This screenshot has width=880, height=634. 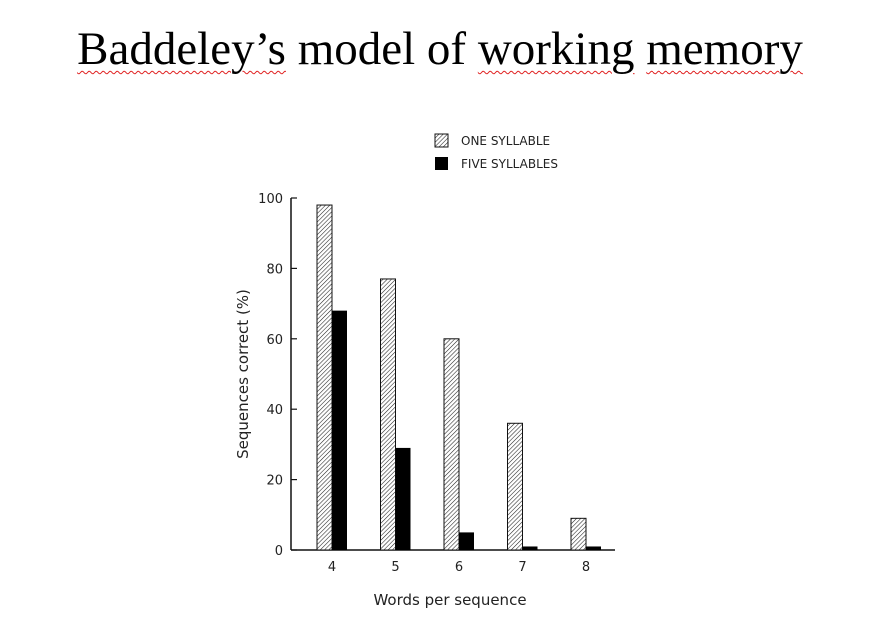 I want to click on legend-label-five-syllables: FIVE SYLLABLES, so click(x=509, y=164).